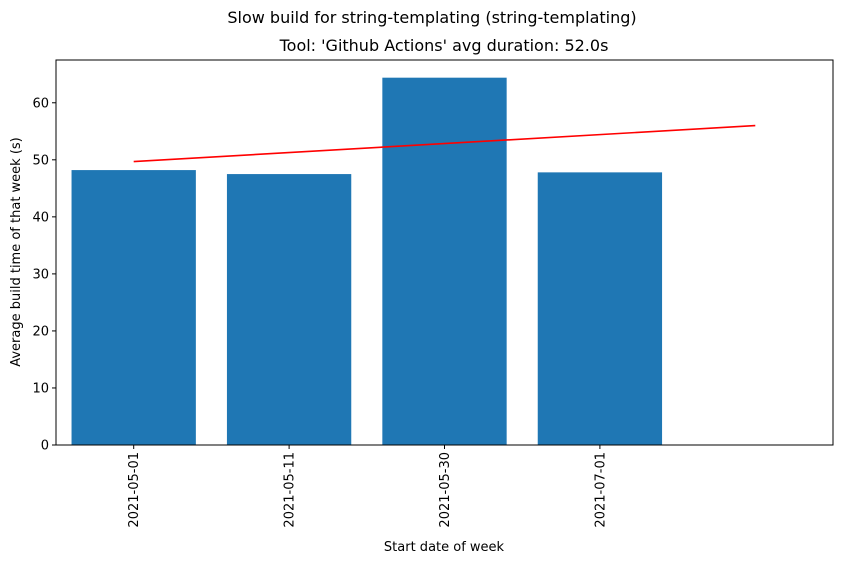 This screenshot has height=564, width=841. I want to click on x-axis: 2021-05-01 2021-05-11 2021-05-30 2021-07-01, so click(367, 486).